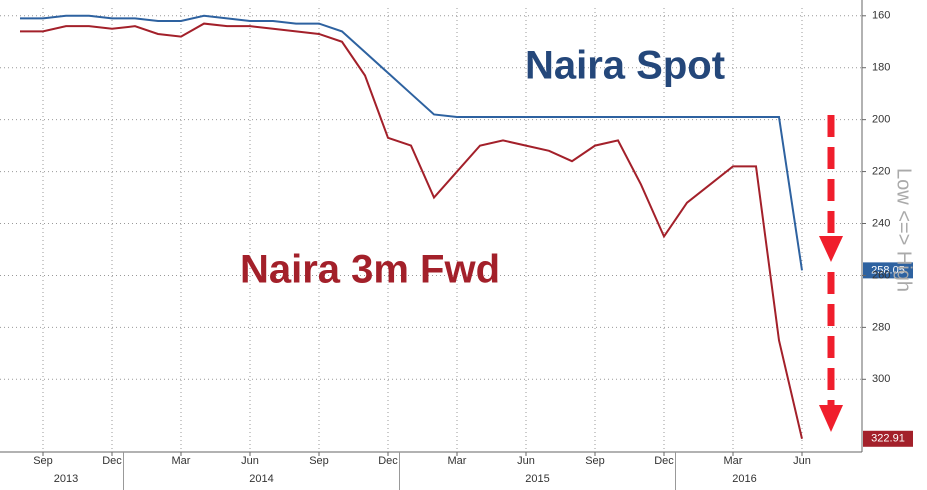  What do you see at coordinates (744, 479) in the screenshot?
I see `year-label: 2016` at bounding box center [744, 479].